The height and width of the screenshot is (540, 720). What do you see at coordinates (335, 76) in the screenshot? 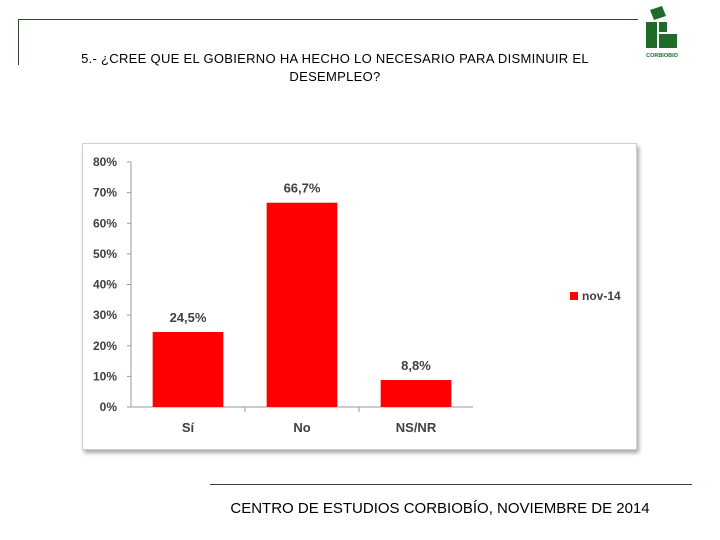
I see `title-line-2: DESEMPLEO?` at bounding box center [335, 76].